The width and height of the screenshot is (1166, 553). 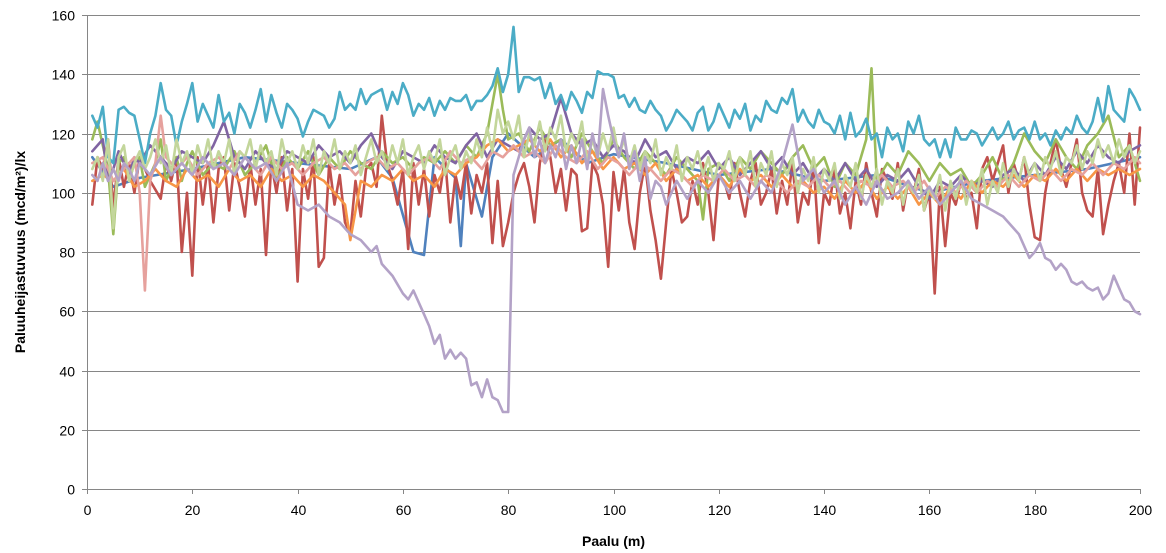 What do you see at coordinates (64, 194) in the screenshot?
I see `y-tick-label: 100` at bounding box center [64, 194].